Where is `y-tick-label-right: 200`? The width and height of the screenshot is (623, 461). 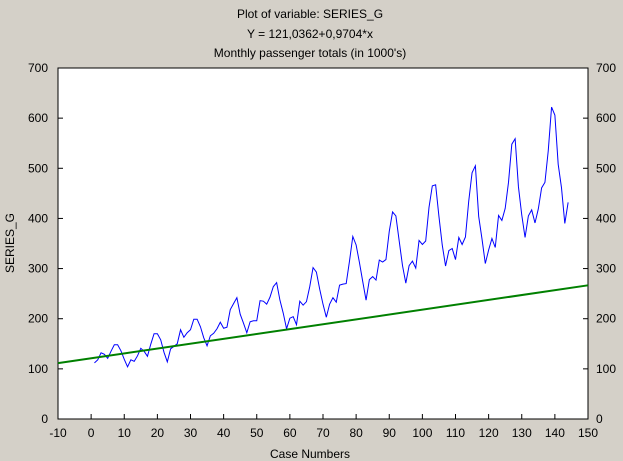 y-tick-label-right: 200 is located at coordinates (606, 319).